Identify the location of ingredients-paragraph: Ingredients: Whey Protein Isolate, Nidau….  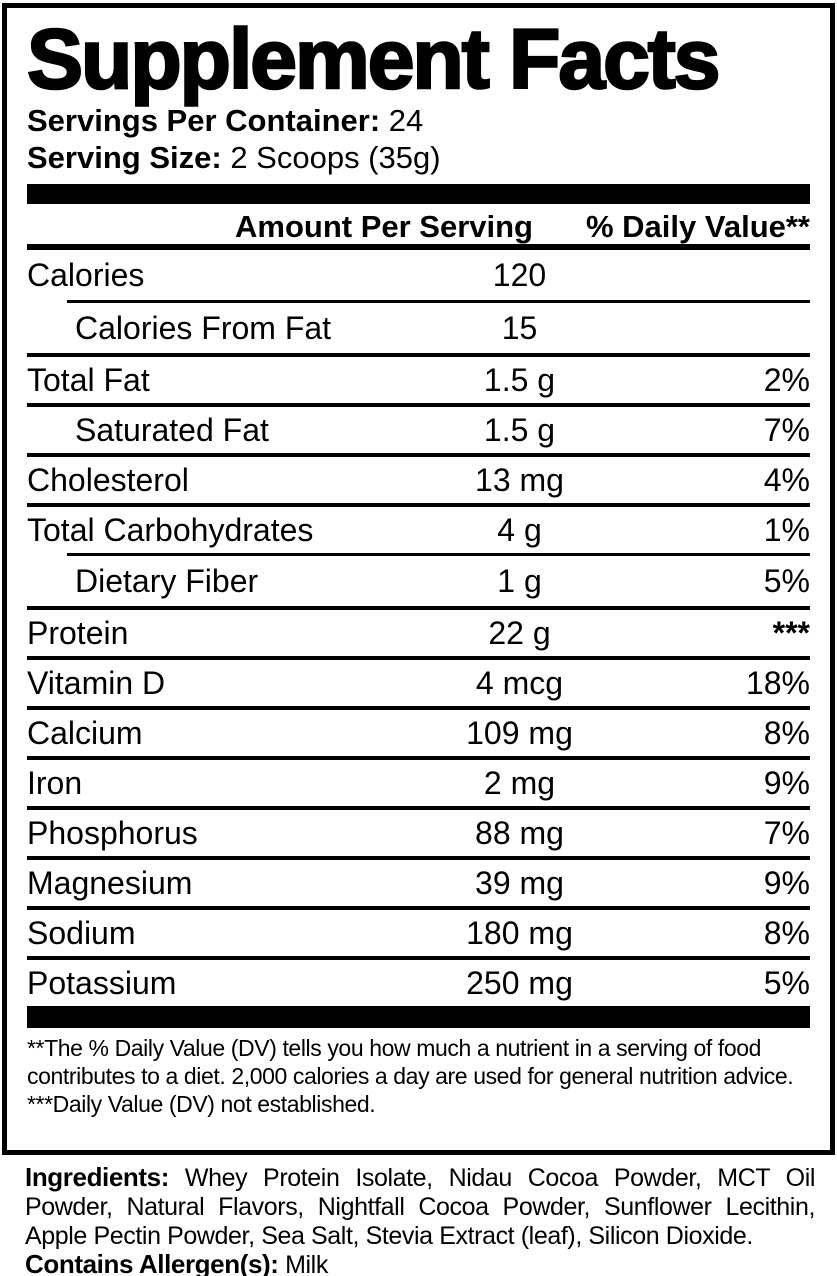
(420, 1206).